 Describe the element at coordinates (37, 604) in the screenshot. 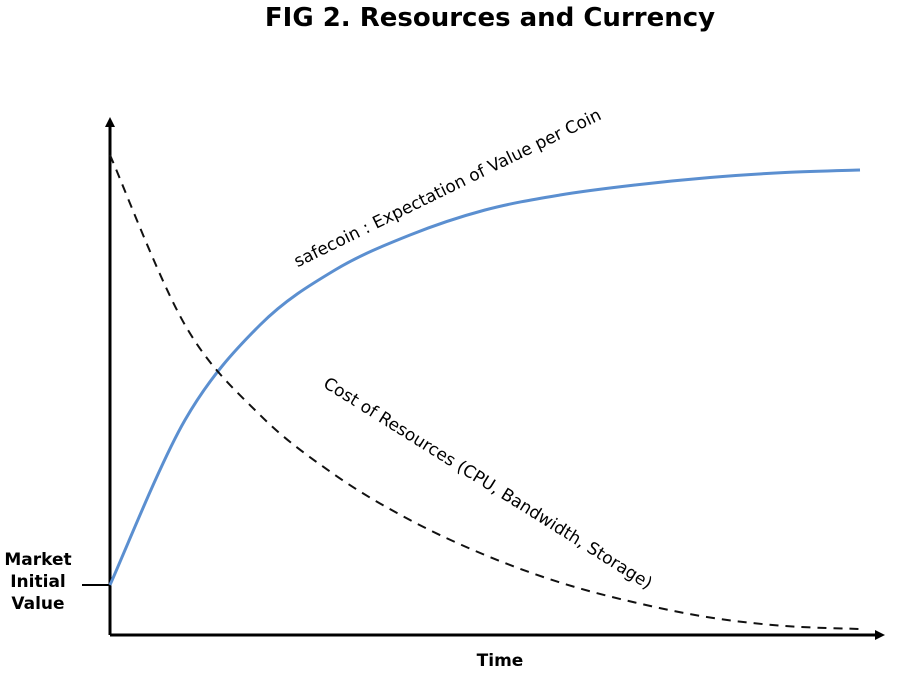

I see `market-initial-value-label-line: Value` at that location.